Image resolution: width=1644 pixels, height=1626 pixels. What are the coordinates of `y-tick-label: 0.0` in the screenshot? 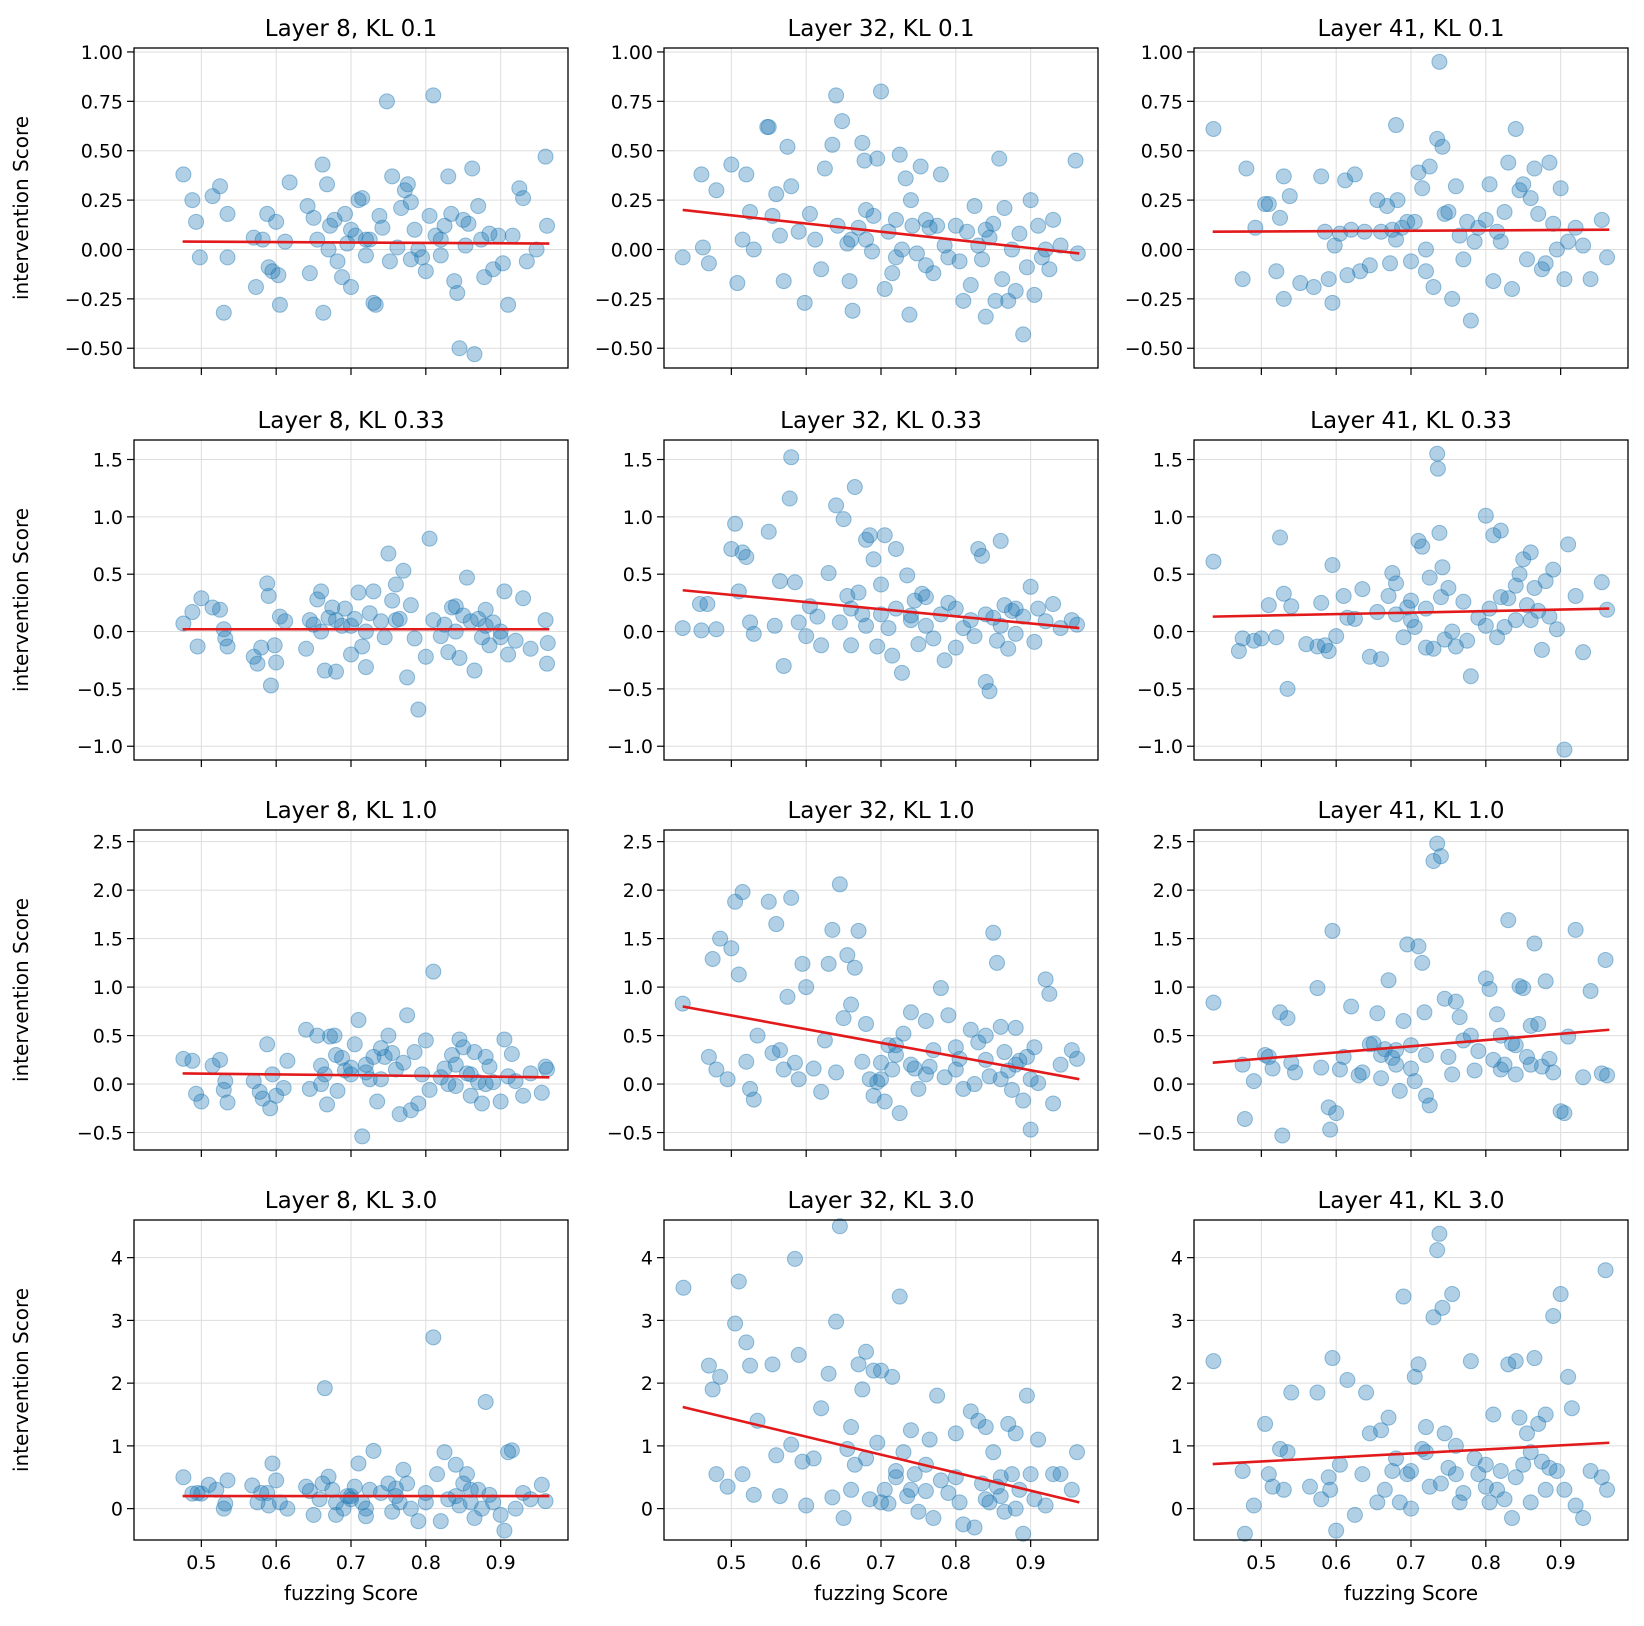 It's located at (638, 633).